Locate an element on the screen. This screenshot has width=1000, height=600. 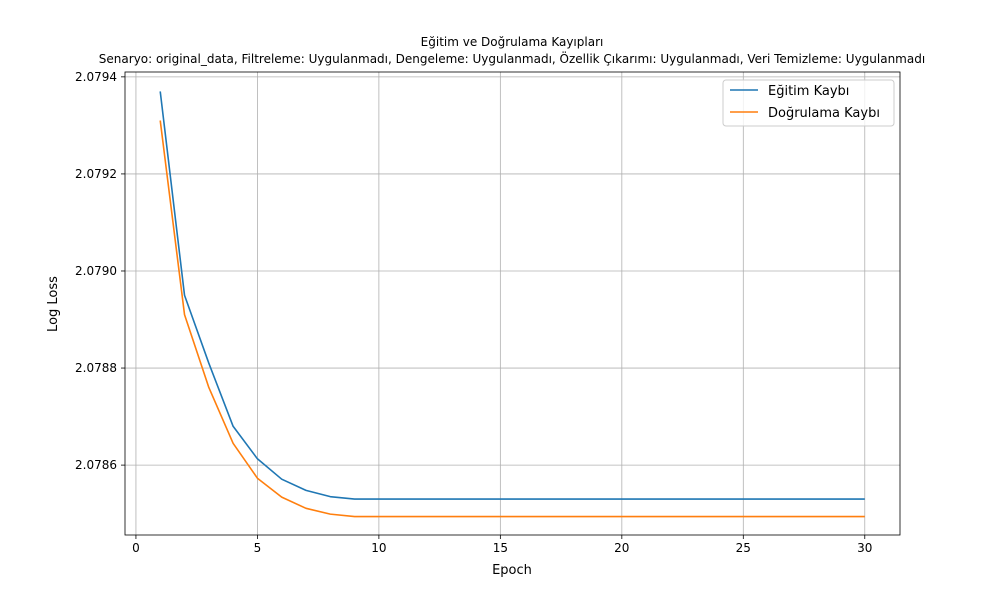
x-tick-label: 30 is located at coordinates (864, 548).